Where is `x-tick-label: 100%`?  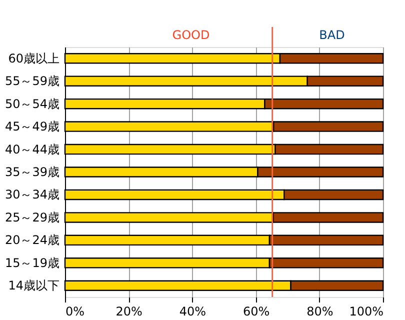
x-tick-label: 100% is located at coordinates (366, 311).